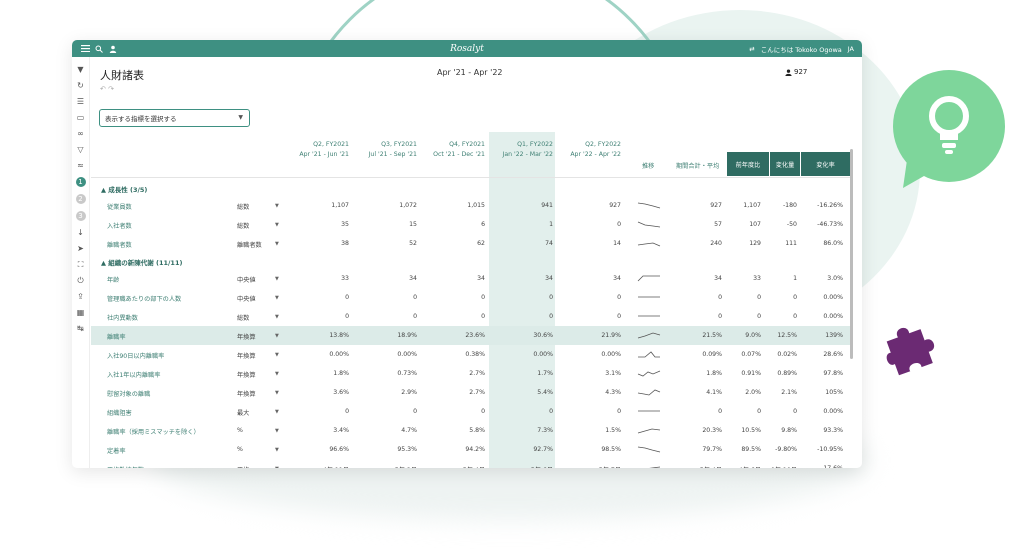 The height and width of the screenshot is (556, 1024). What do you see at coordinates (910, 351) in the screenshot?
I see `puzzle-icon` at bounding box center [910, 351].